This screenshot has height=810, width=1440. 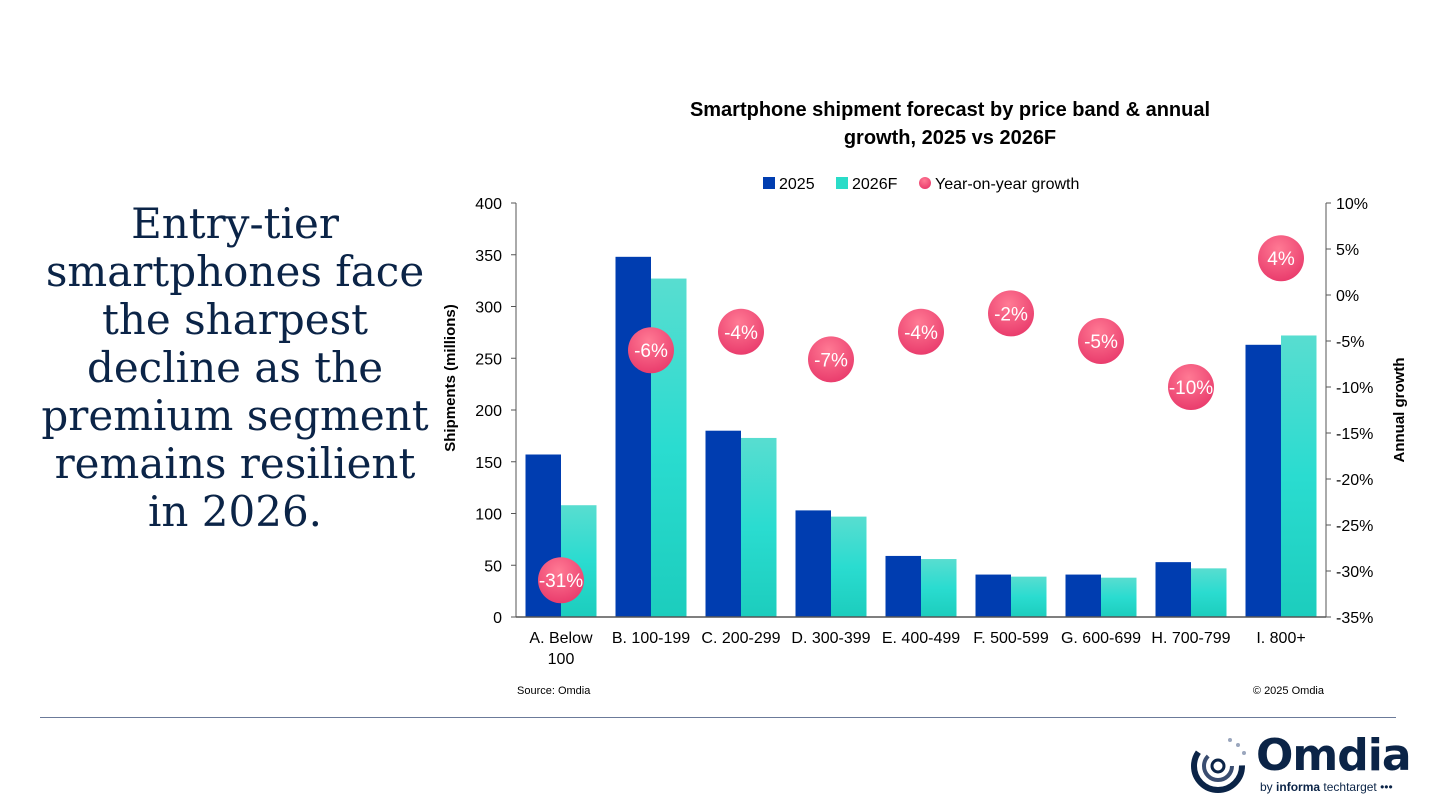 What do you see at coordinates (488, 204) in the screenshot?
I see `y-tick-label: 400` at bounding box center [488, 204].